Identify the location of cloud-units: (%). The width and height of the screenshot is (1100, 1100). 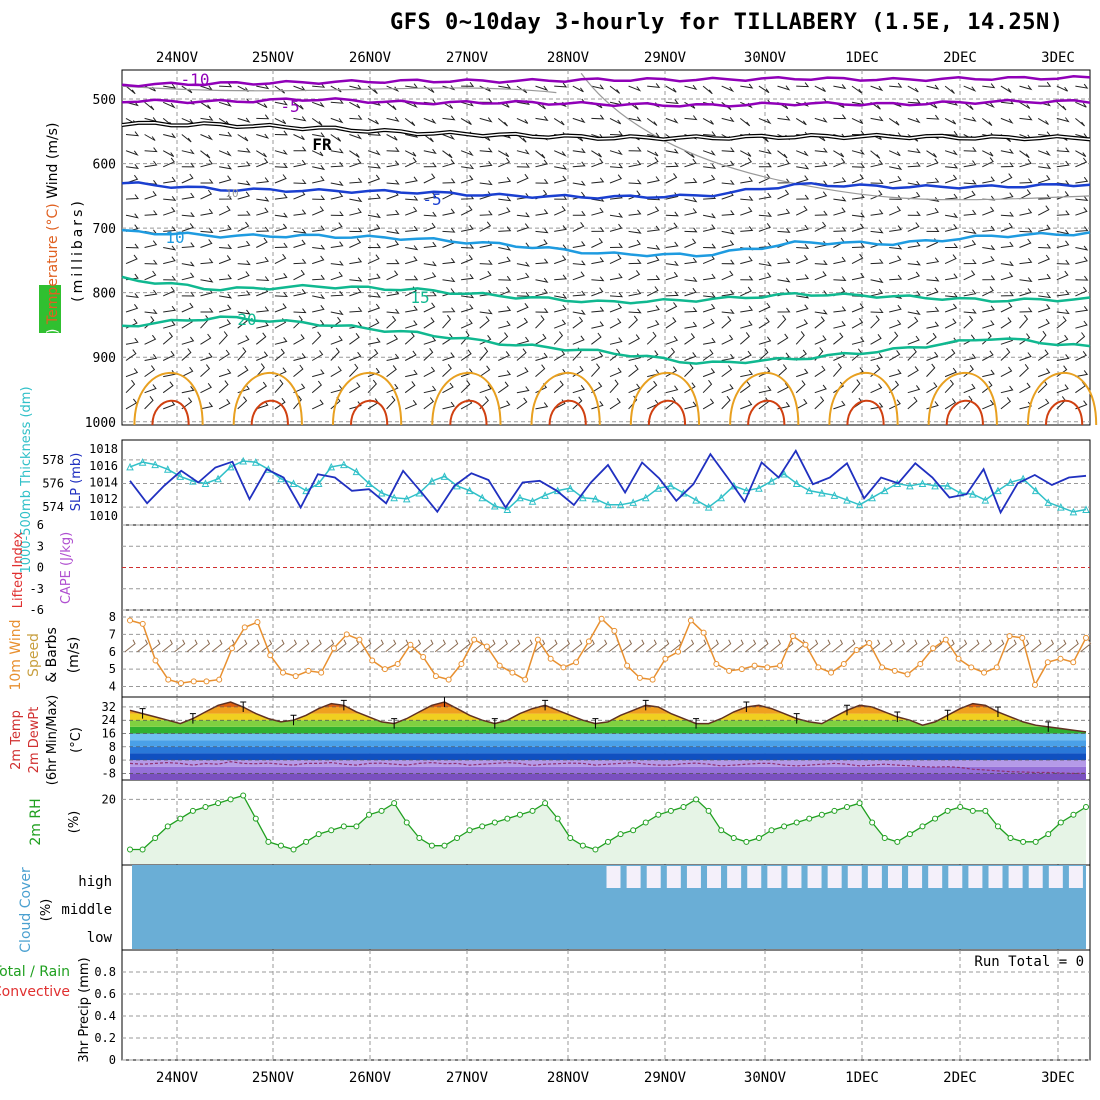
(46, 910).